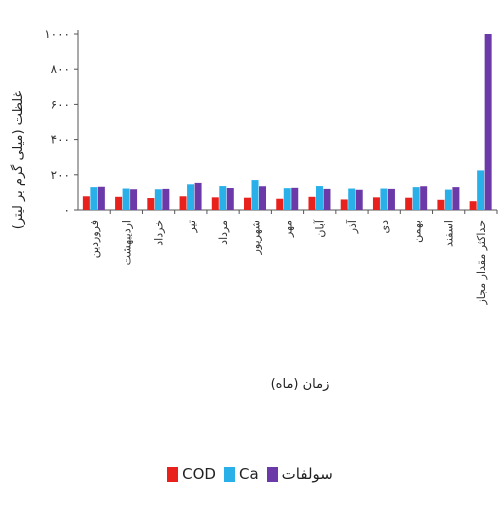 This screenshot has width=500, height=531. Describe the element at coordinates (126, 242) in the screenshot. I see `x-tick-label: اردیبهشت` at that location.